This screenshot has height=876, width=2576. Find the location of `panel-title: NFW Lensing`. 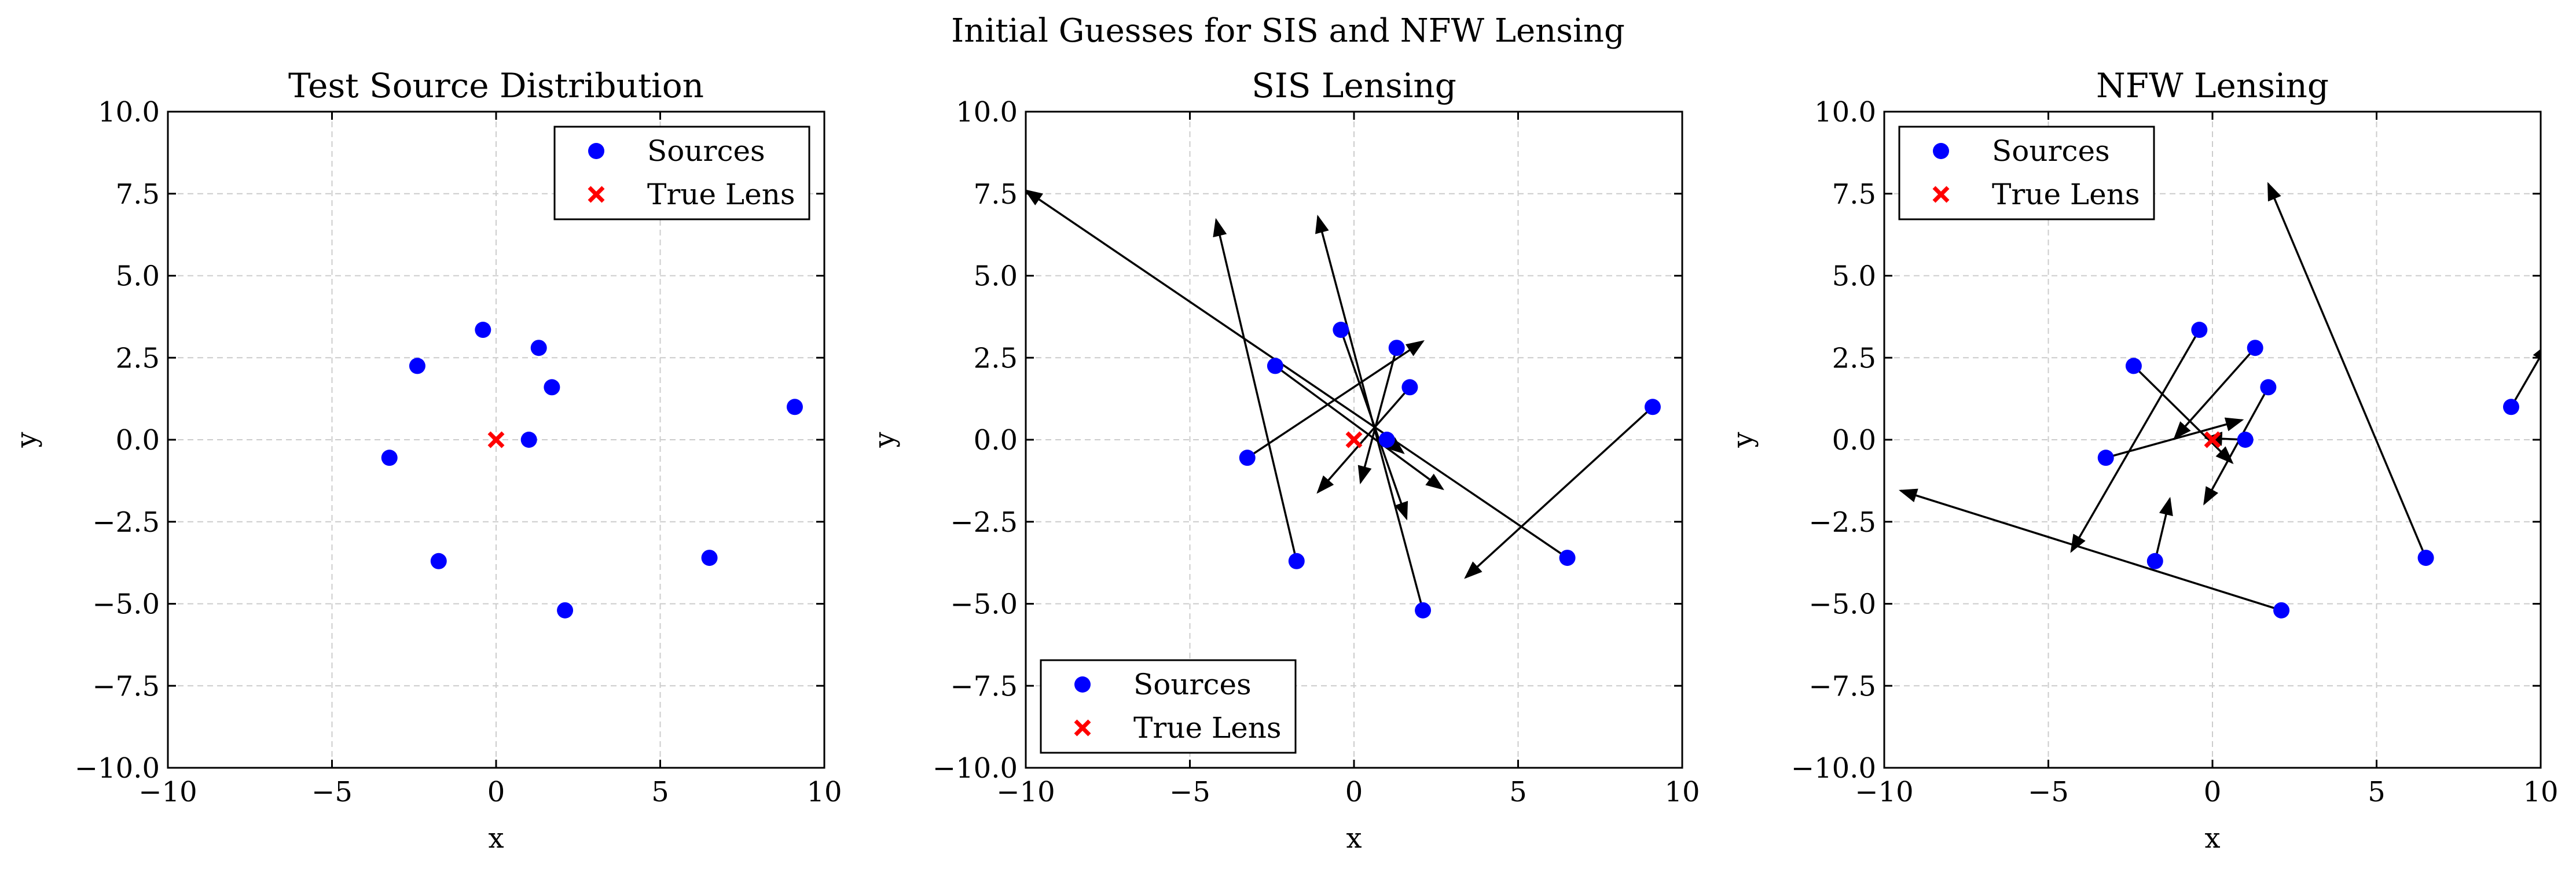

panel-title: NFW Lensing is located at coordinates (2212, 86).